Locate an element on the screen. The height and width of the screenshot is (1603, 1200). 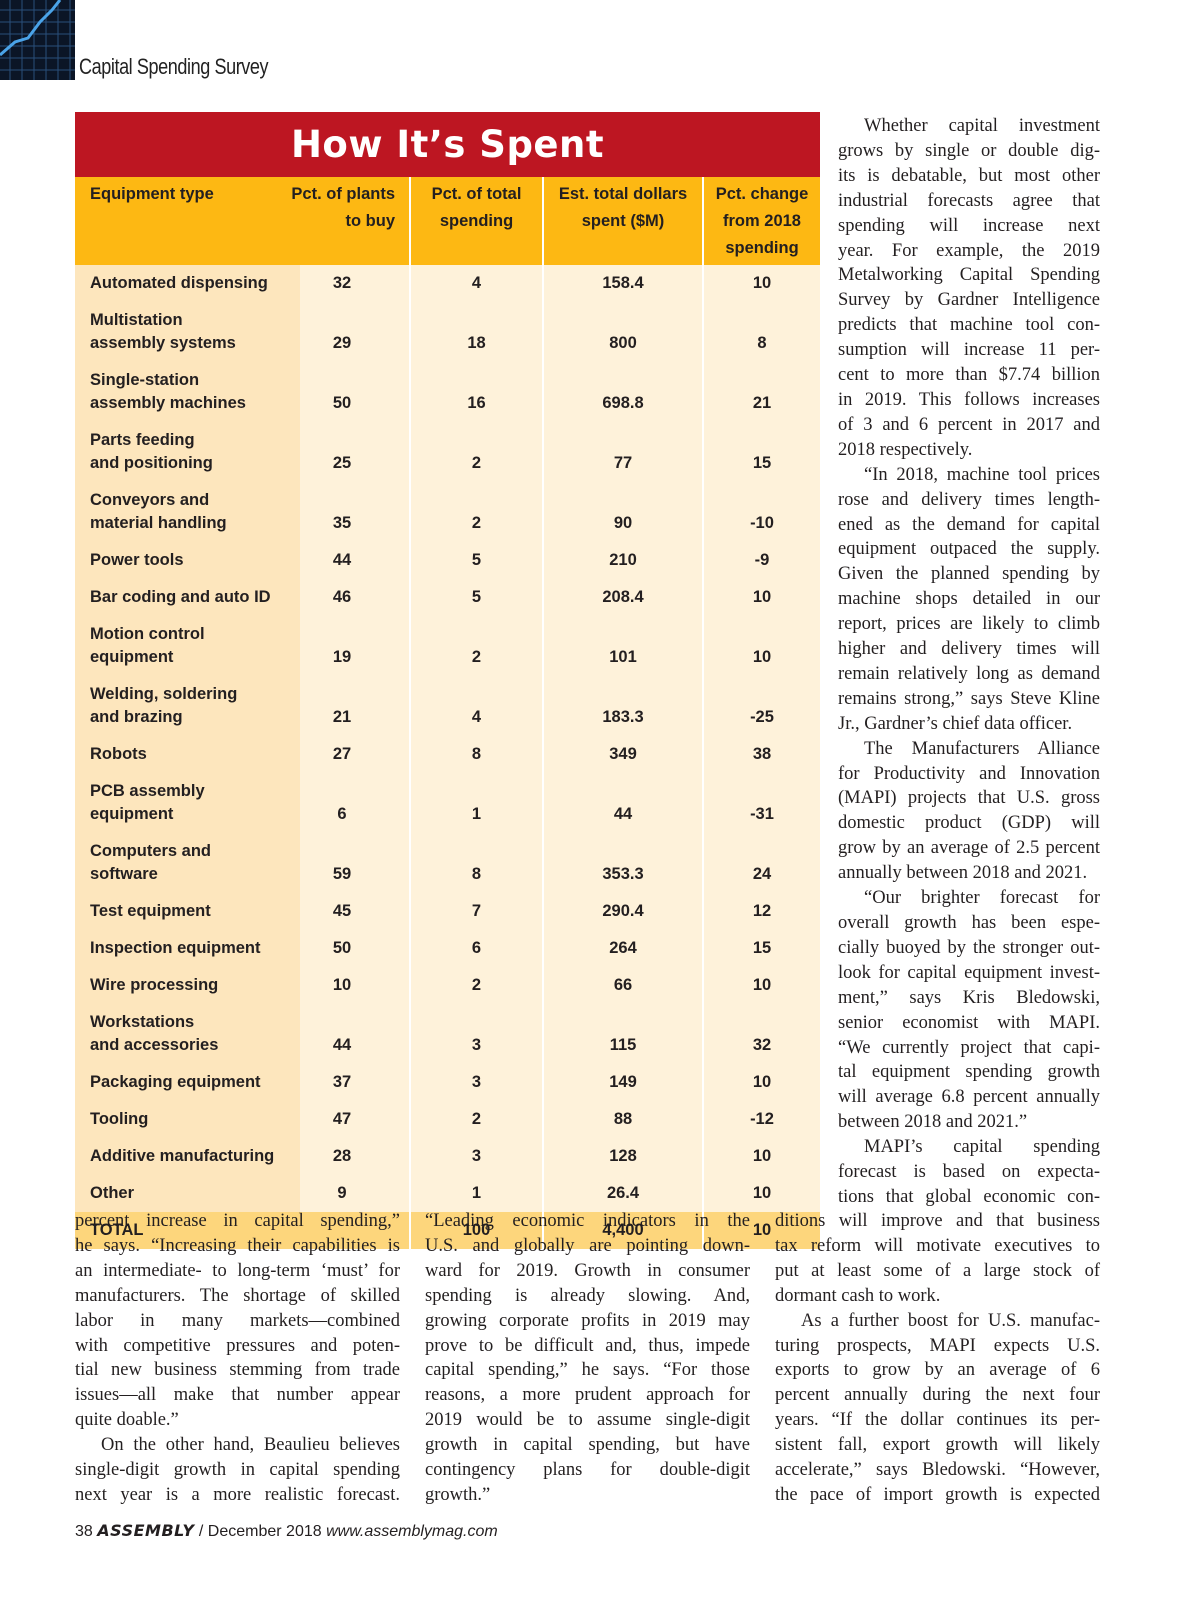
line-text: forecast is based on expecta- is located at coordinates (969, 1172).